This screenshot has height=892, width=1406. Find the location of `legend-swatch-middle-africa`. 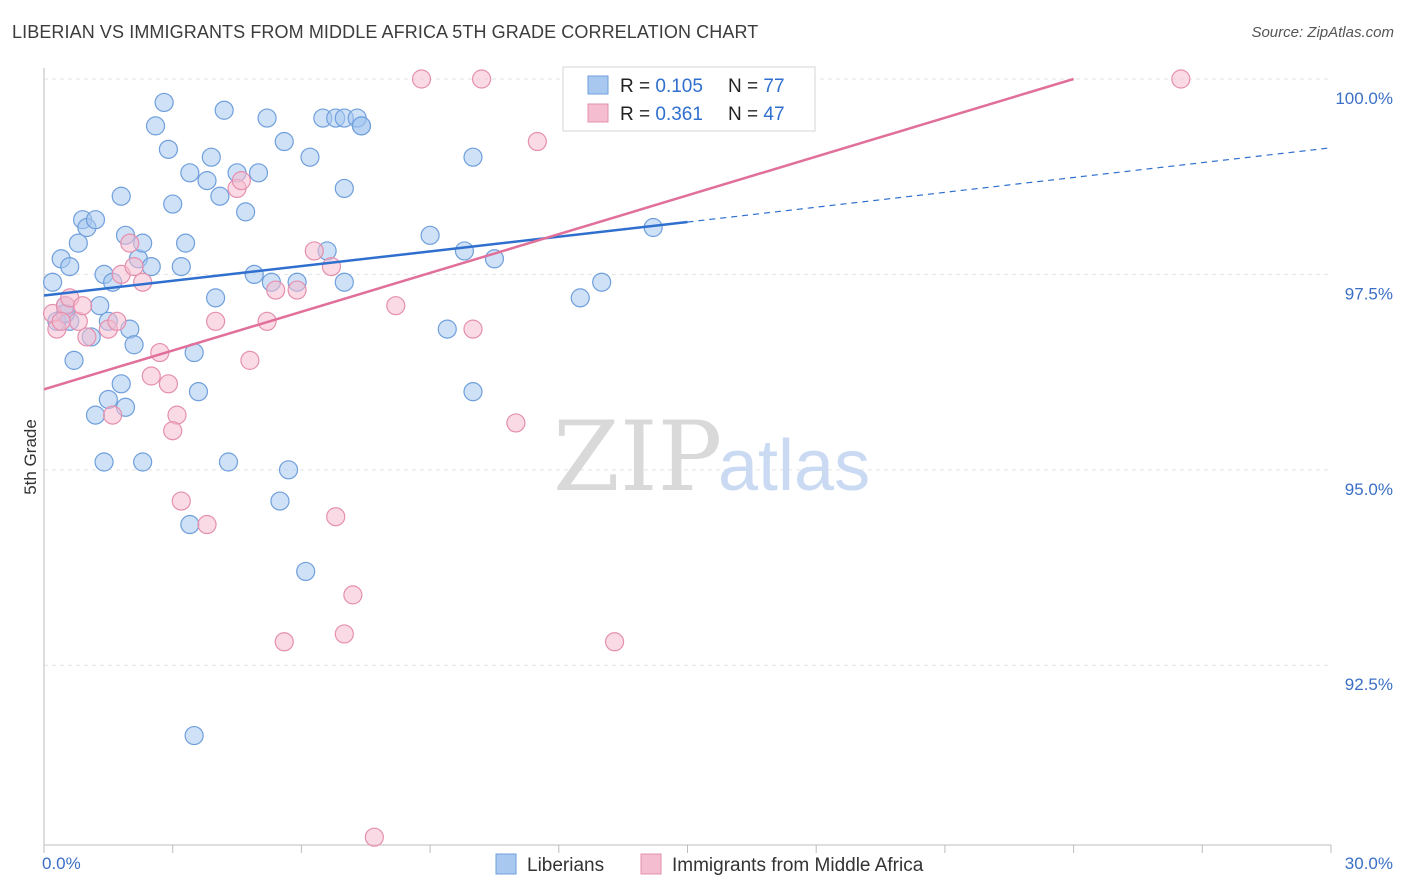

legend-swatch-middle-africa is located at coordinates (651, 864).